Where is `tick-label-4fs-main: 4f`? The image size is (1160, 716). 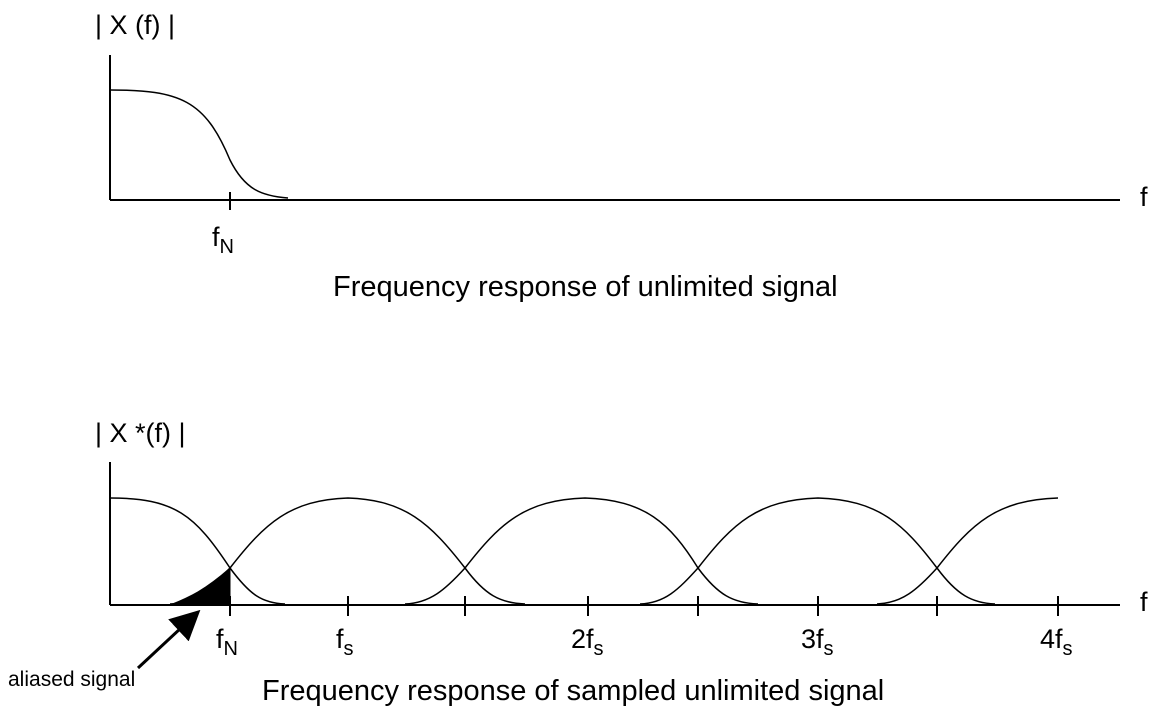 tick-label-4fs-main: 4f is located at coordinates (1051, 639).